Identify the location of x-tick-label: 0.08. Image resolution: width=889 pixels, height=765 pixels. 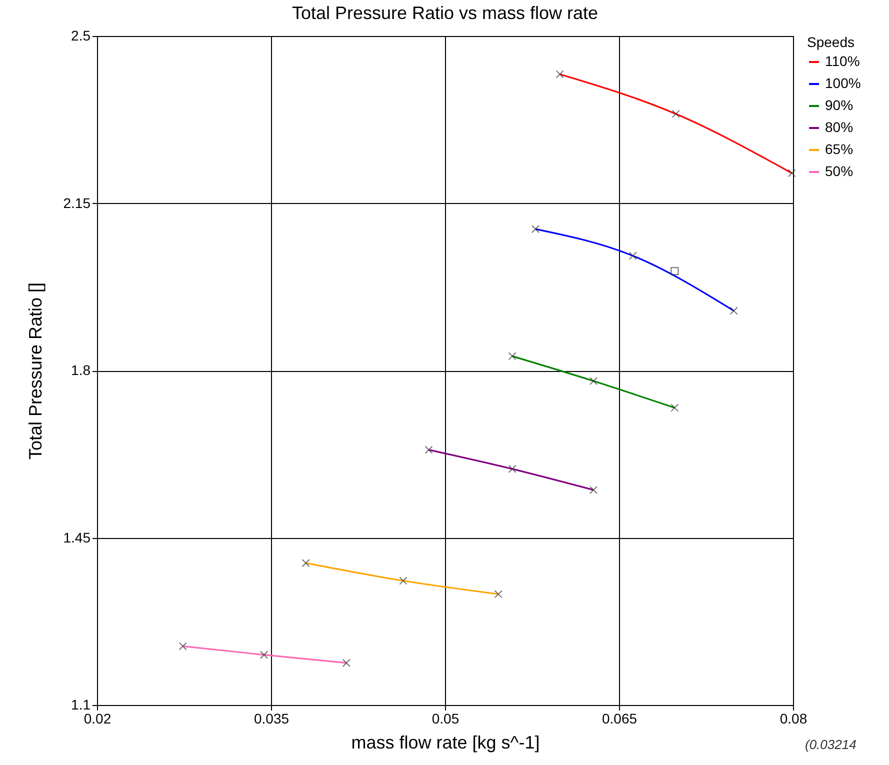
(794, 718).